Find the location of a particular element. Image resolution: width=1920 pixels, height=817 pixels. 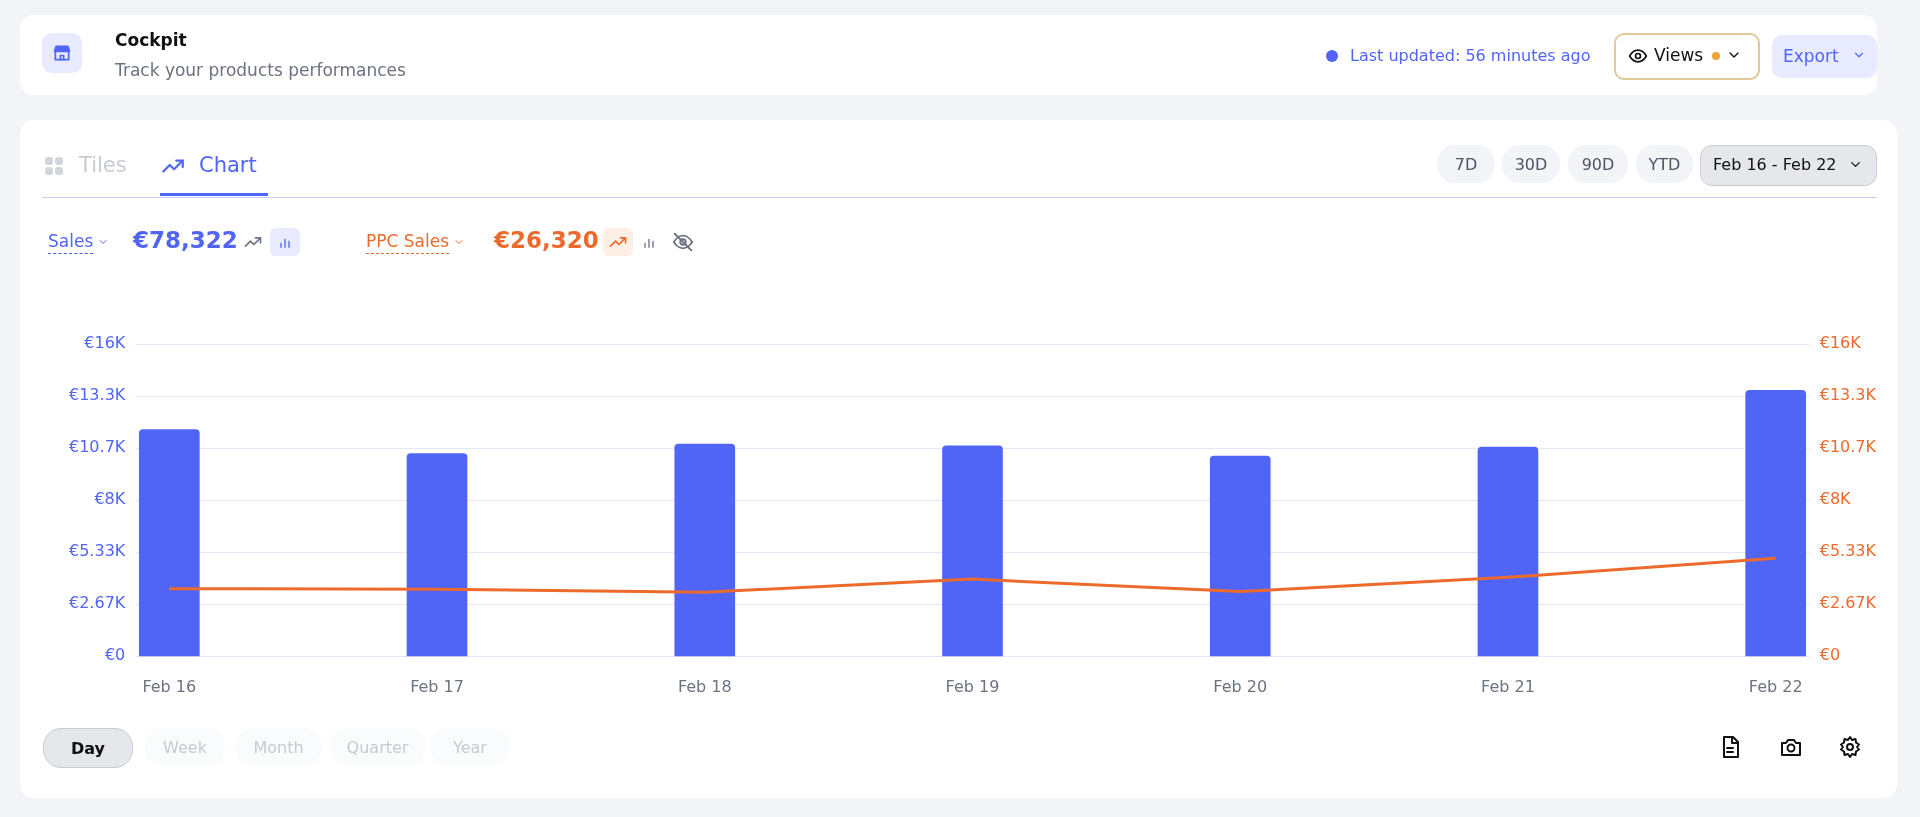

text: €26,320 is located at coordinates (546, 240).